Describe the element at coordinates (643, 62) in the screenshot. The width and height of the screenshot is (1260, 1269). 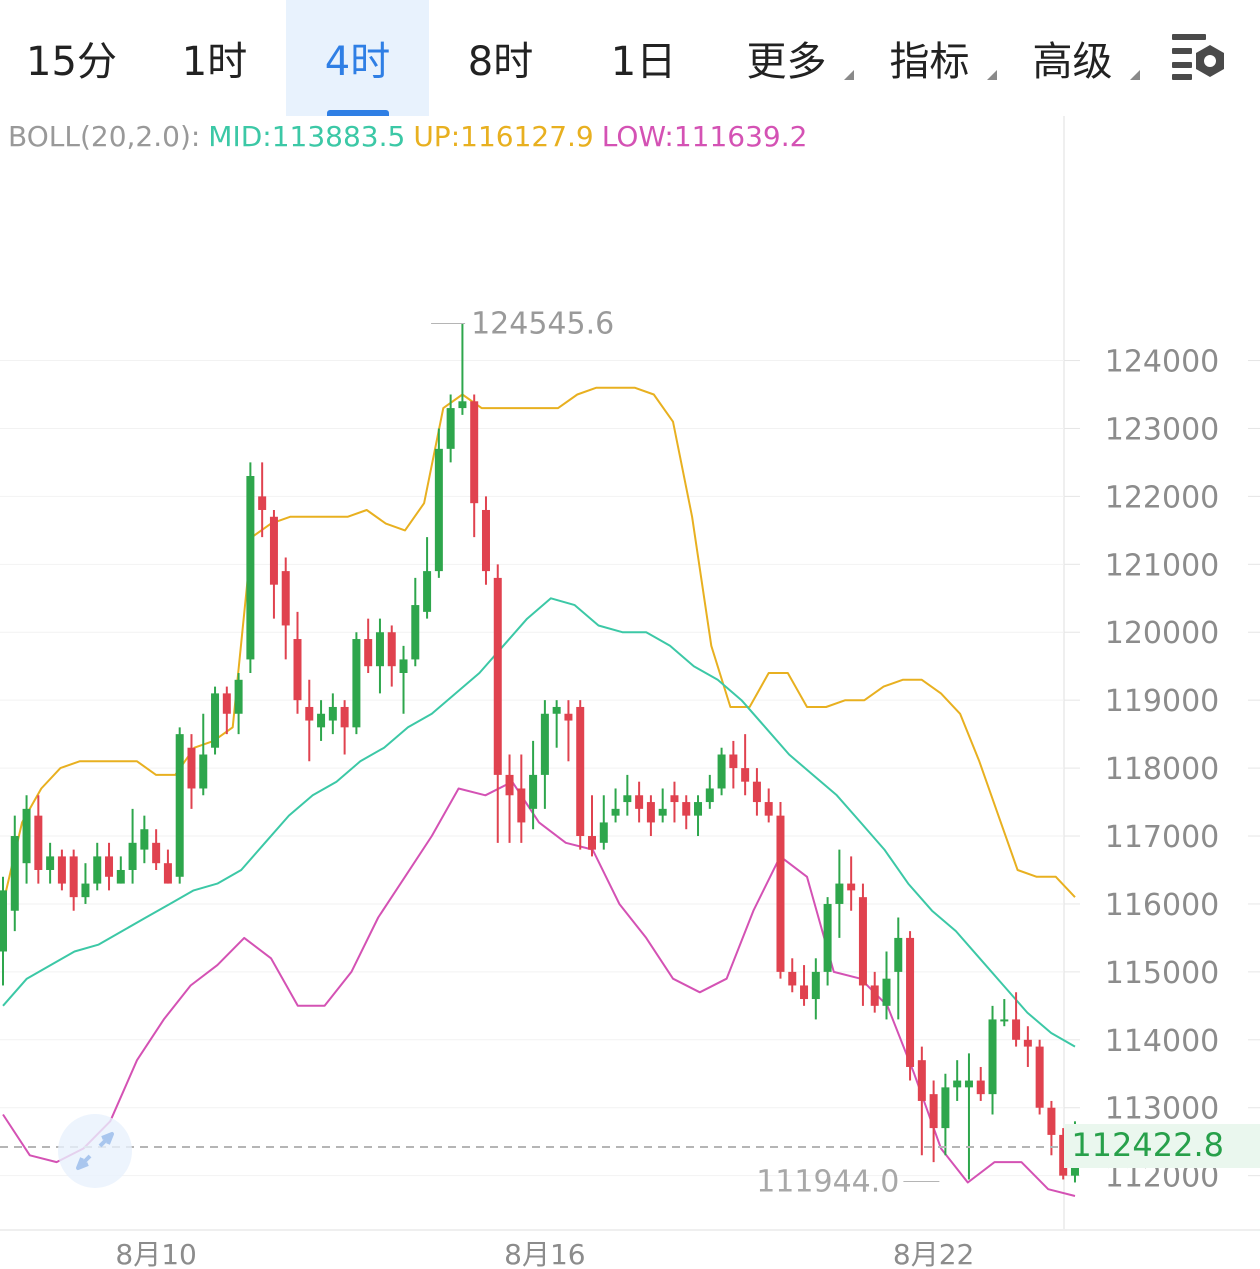
I see `tab-label: 1日` at that location.